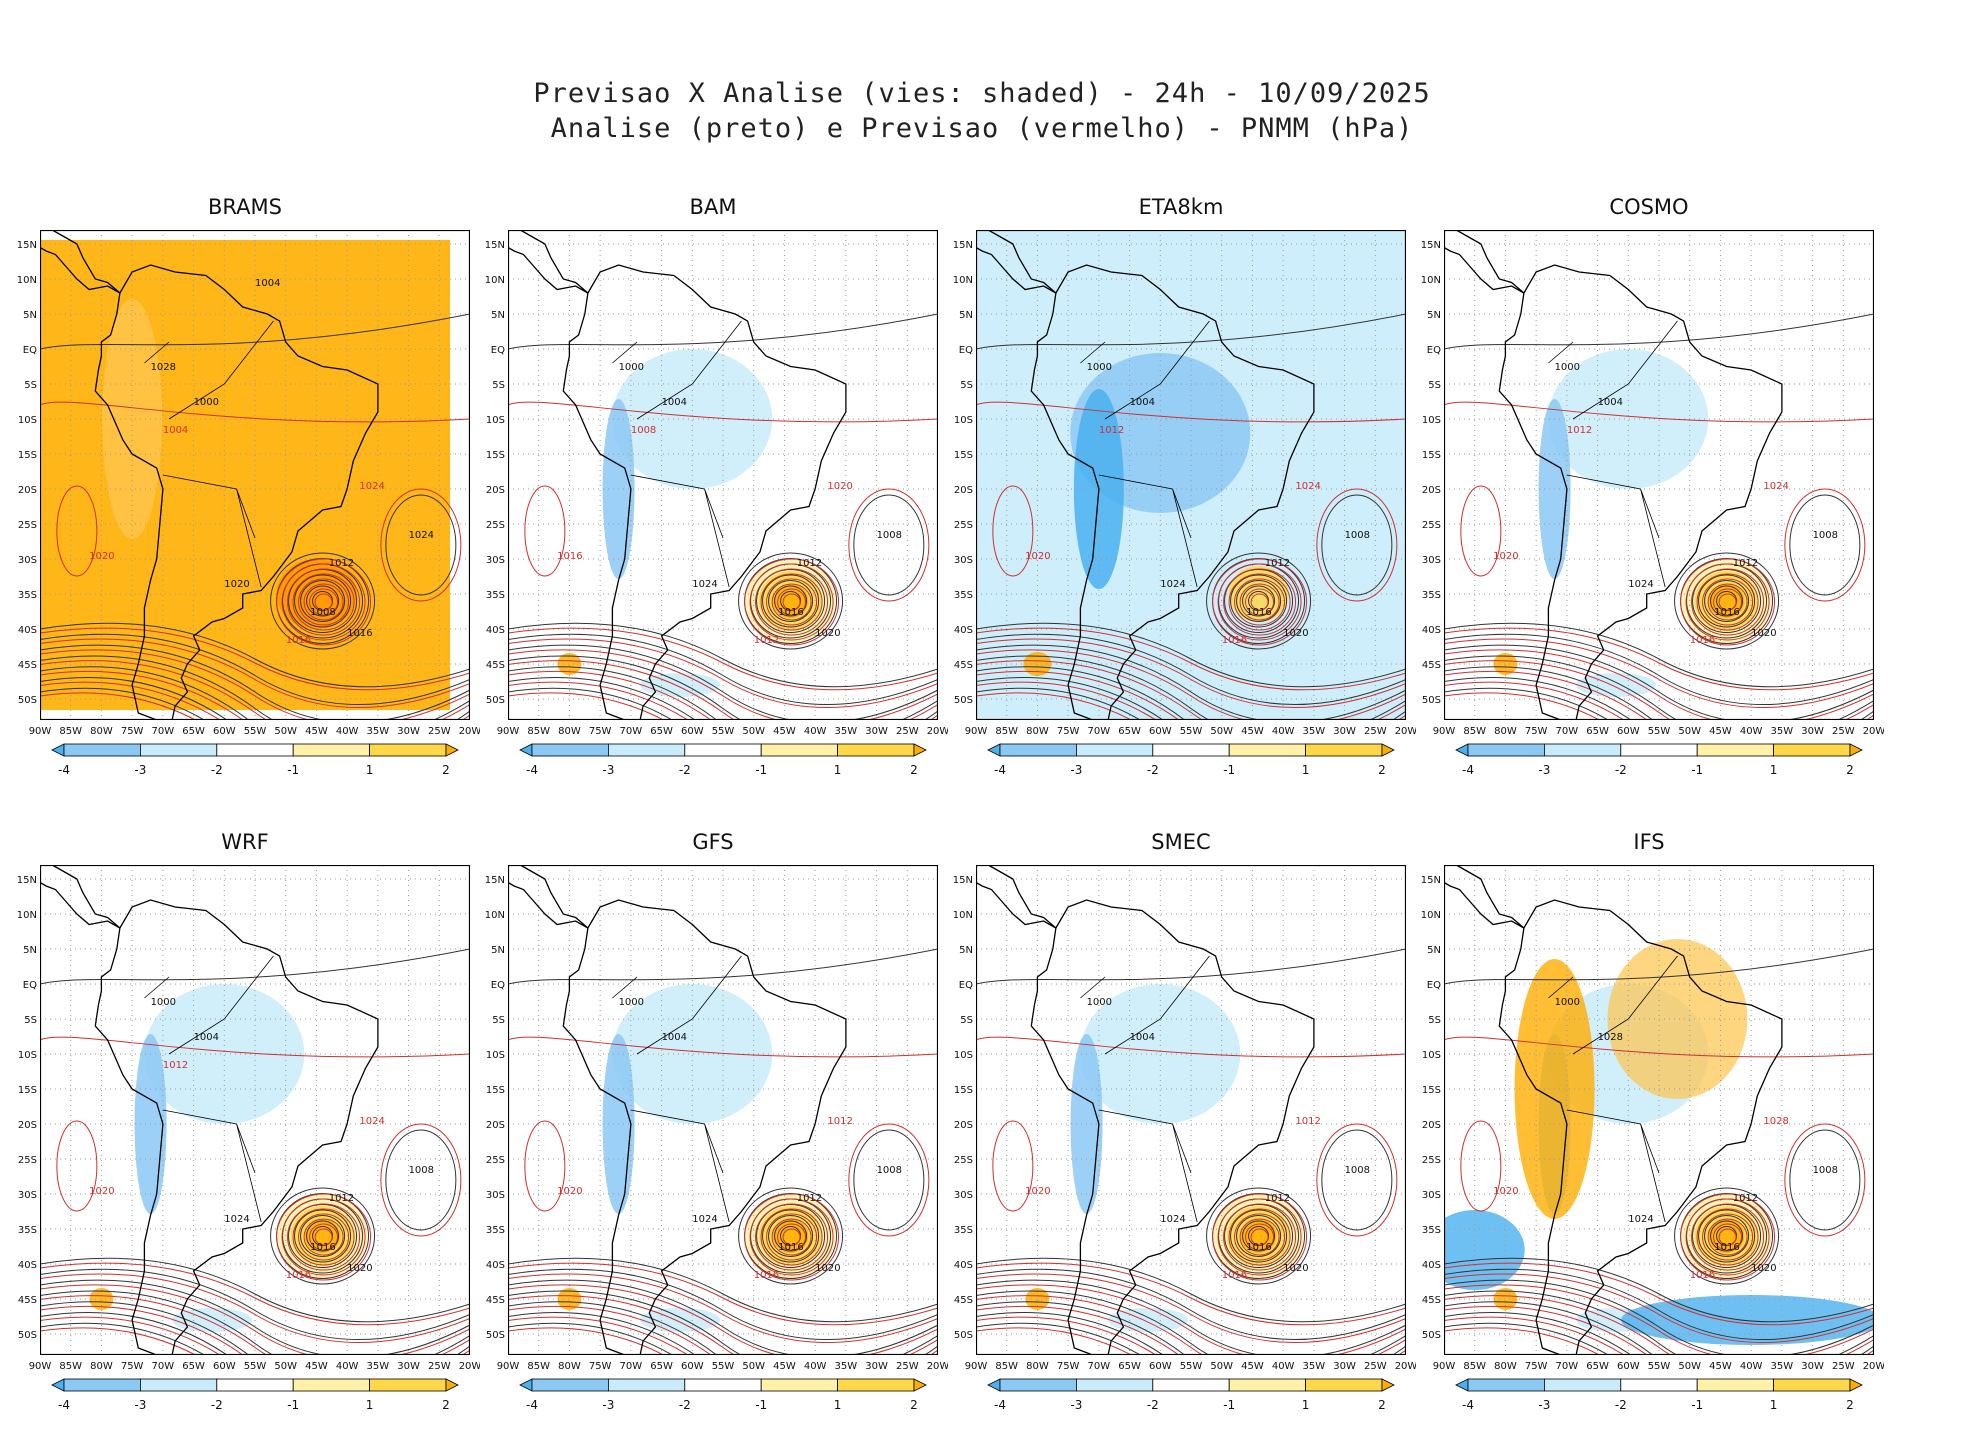  What do you see at coordinates (761, 770) in the screenshot?
I see `colorbar-label: -1` at bounding box center [761, 770].